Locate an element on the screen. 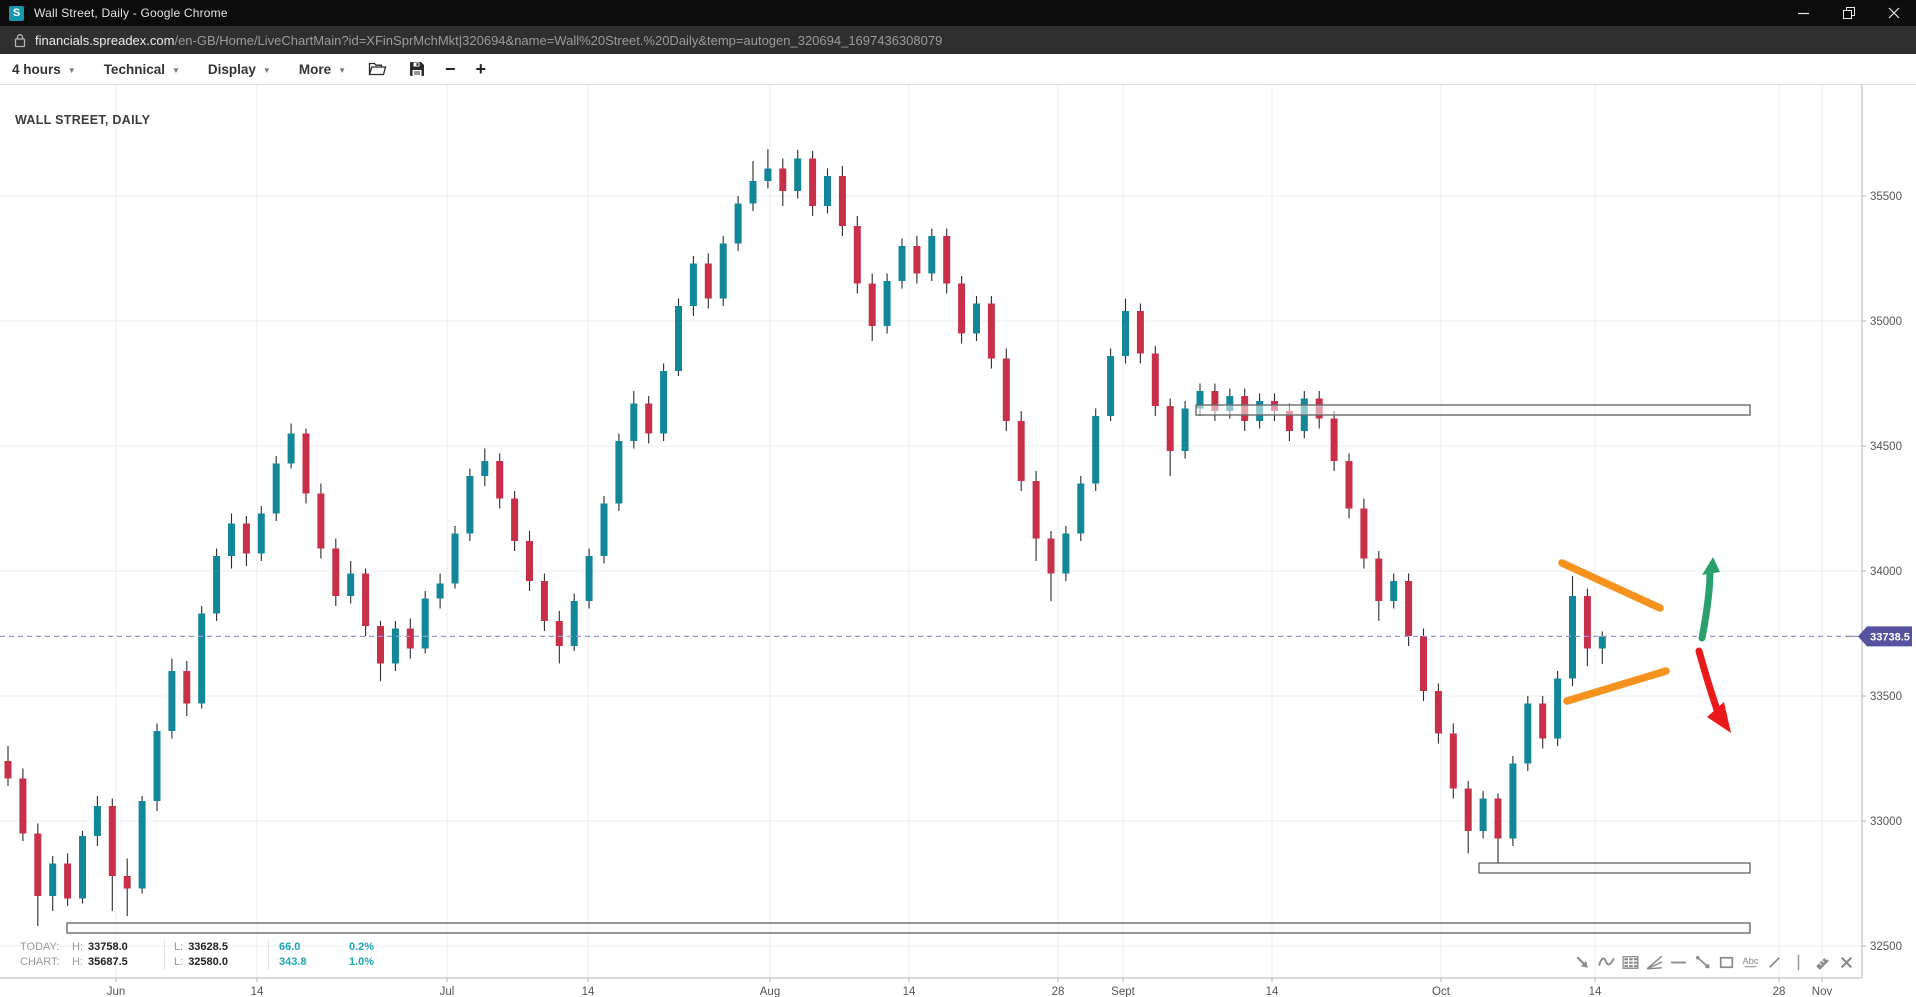 The width and height of the screenshot is (1916, 997). open-folder-icon is located at coordinates (377, 69).